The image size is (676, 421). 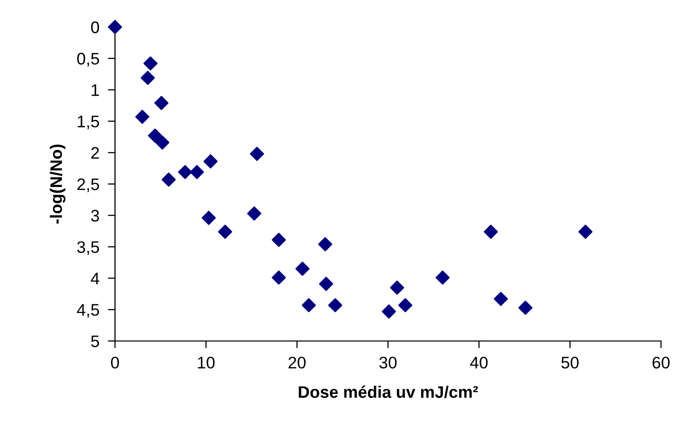 I want to click on y-tick-label: 2,5, so click(x=88, y=185).